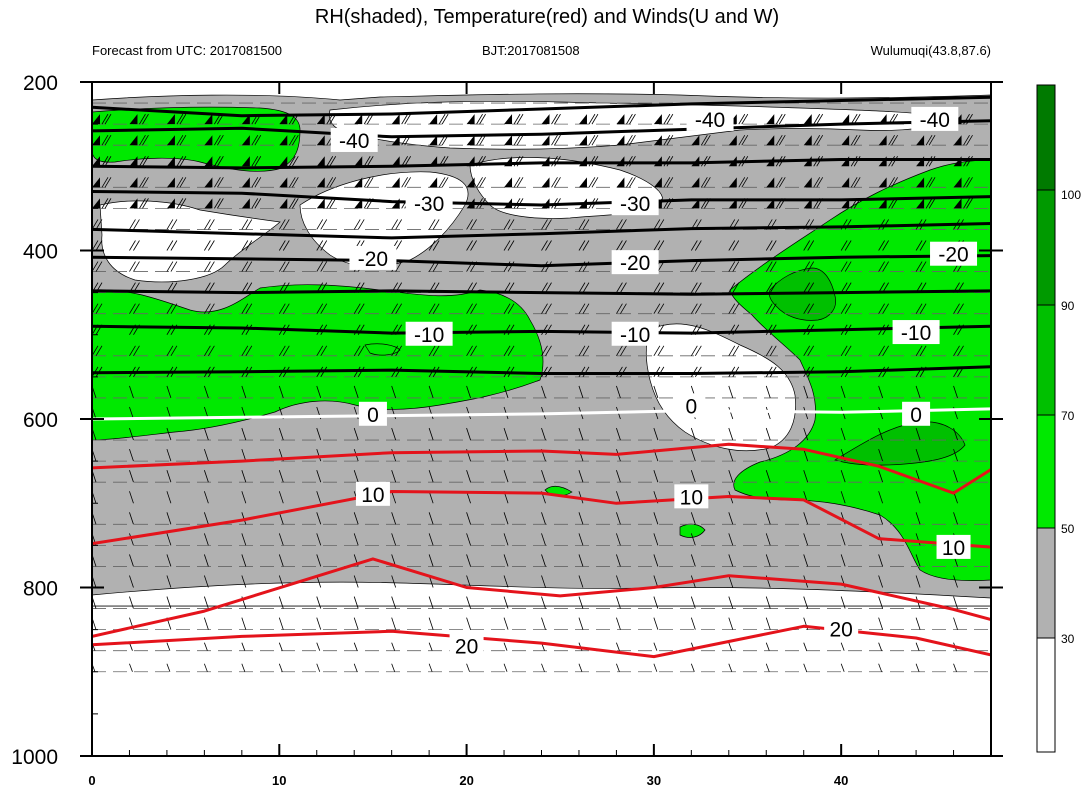 Image resolution: width=1087 pixels, height=811 pixels. I want to click on x-tick-label: 40, so click(841, 780).